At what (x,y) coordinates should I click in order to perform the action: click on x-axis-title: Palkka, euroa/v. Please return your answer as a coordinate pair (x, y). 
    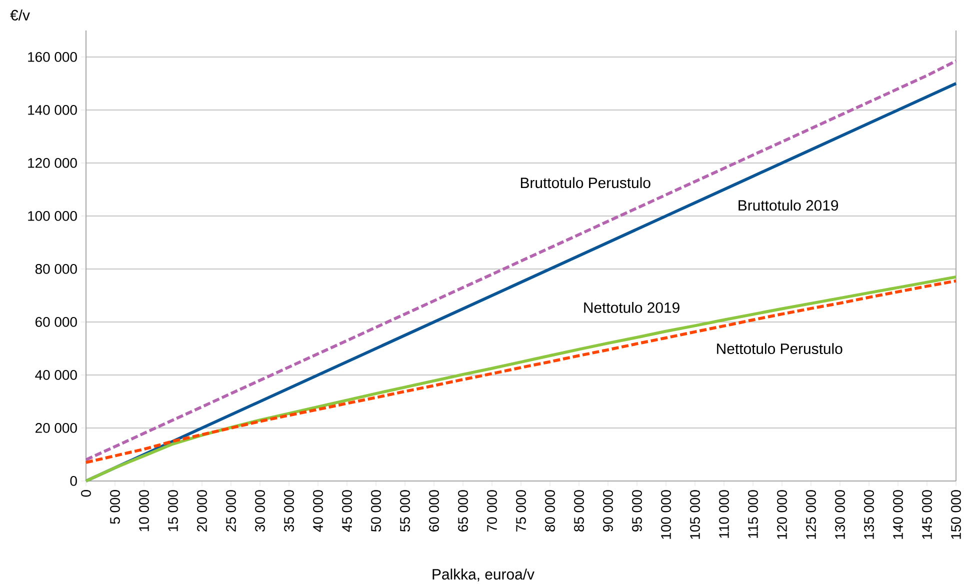
    Looking at the image, I should click on (483, 575).